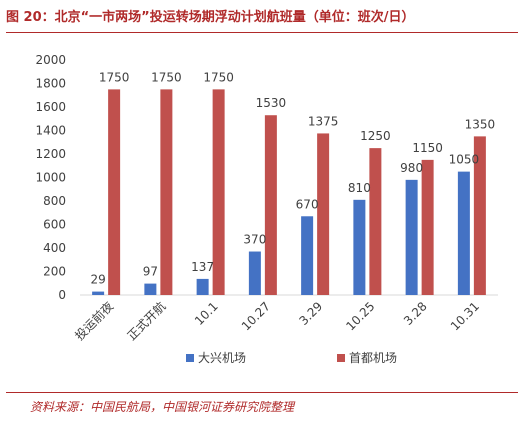 This screenshot has width=524, height=432. Describe the element at coordinates (291, 358) in the screenshot. I see `chart-legend: 大兴机场 首都机场` at that location.